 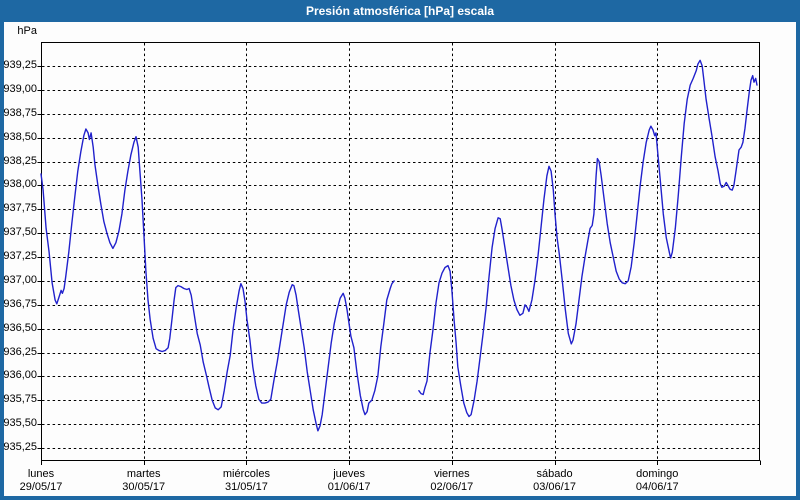 What do you see at coordinates (20, 208) in the screenshot?
I see `y-tick-label: 937,75` at bounding box center [20, 208].